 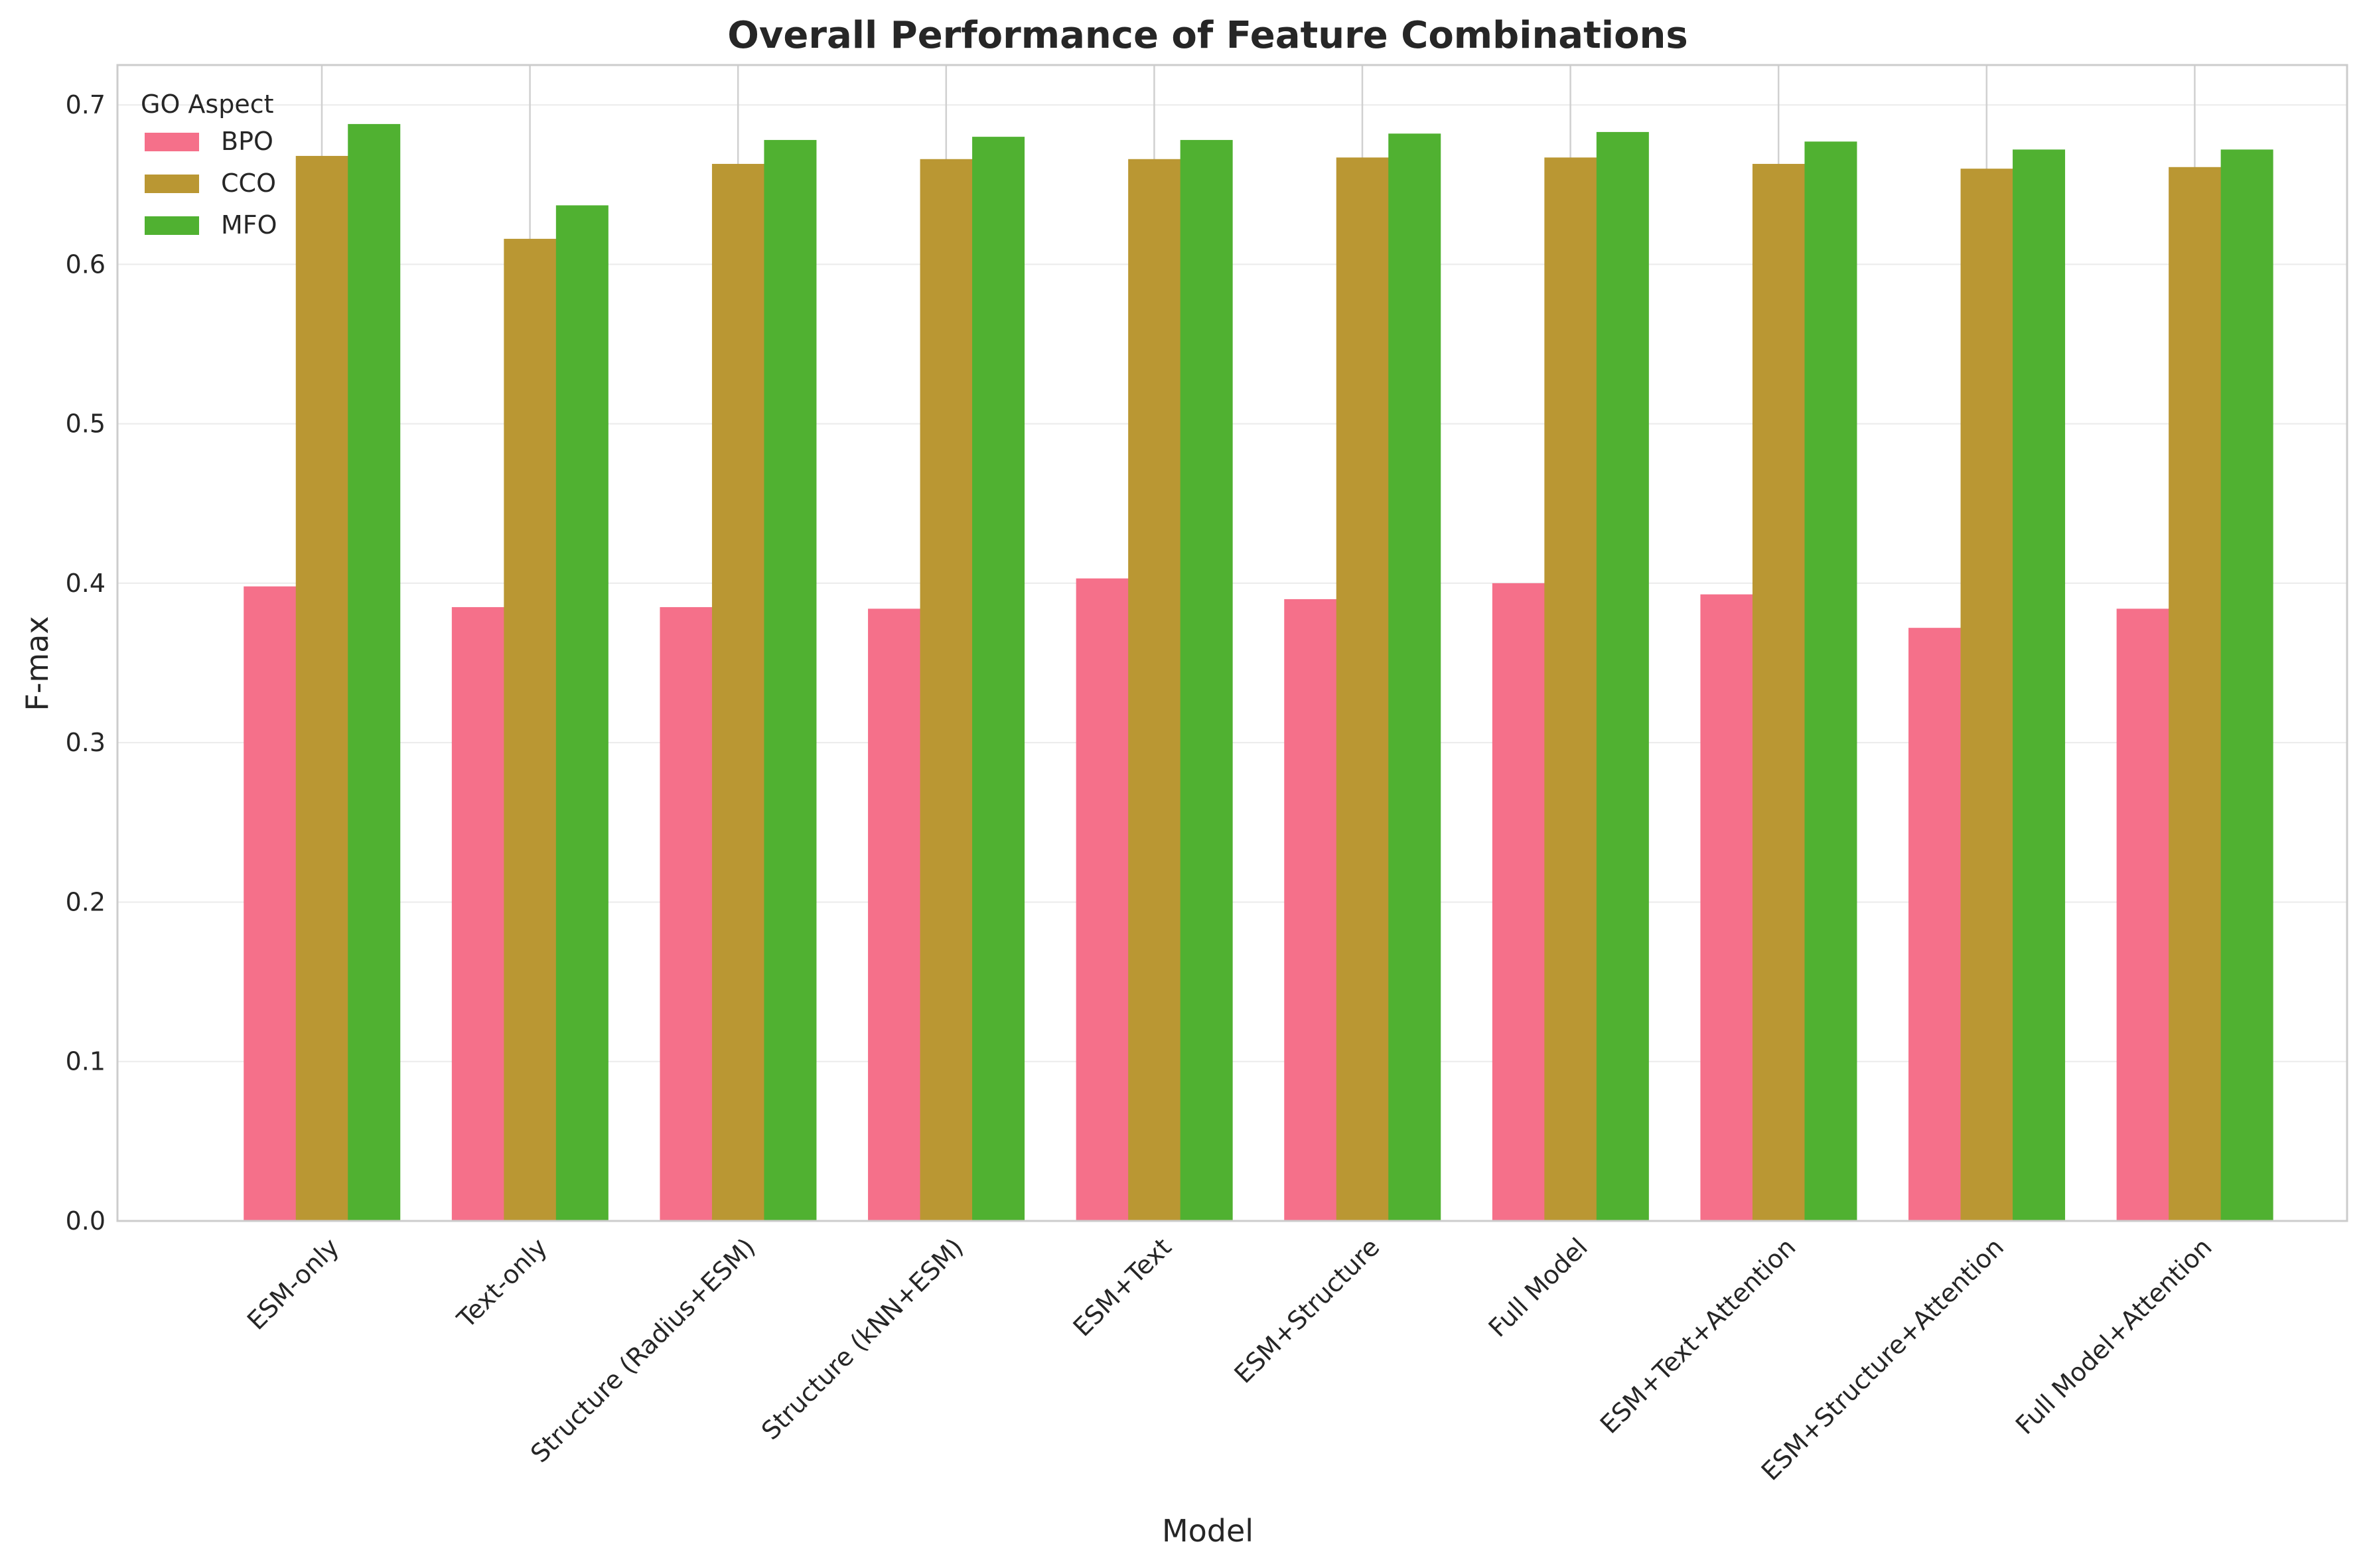 What do you see at coordinates (86, 264) in the screenshot?
I see `y-tick-label: 0.6` at bounding box center [86, 264].